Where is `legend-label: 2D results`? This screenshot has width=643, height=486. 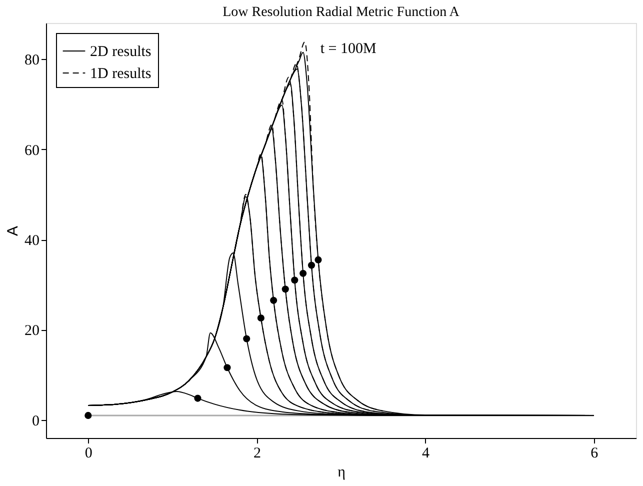
legend-label: 2D results is located at coordinates (121, 52).